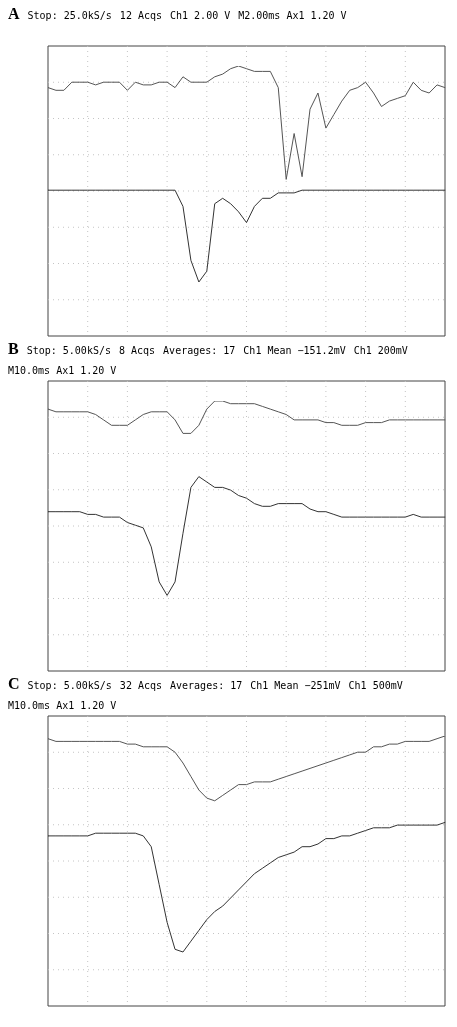 Image resolution: width=457 pixels, height=1027 pixels. Describe the element at coordinates (141, 686) in the screenshot. I see `text: 32 Acqs` at that location.